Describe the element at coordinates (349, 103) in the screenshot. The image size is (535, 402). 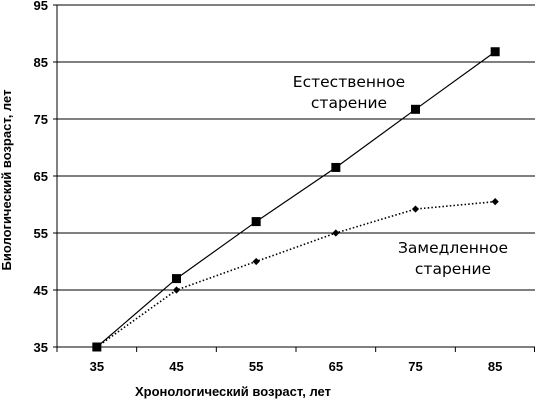
I see `annotation-natural-line2: старение` at that location.